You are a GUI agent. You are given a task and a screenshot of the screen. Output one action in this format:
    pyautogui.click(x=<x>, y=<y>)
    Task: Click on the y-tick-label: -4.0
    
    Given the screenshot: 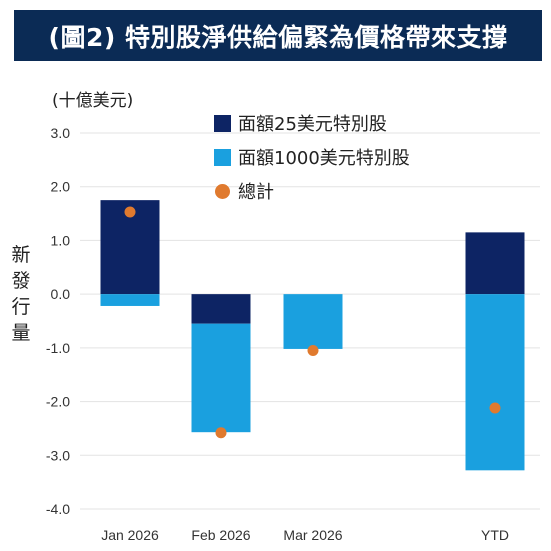 What is the action you would take?
    pyautogui.click(x=58, y=509)
    